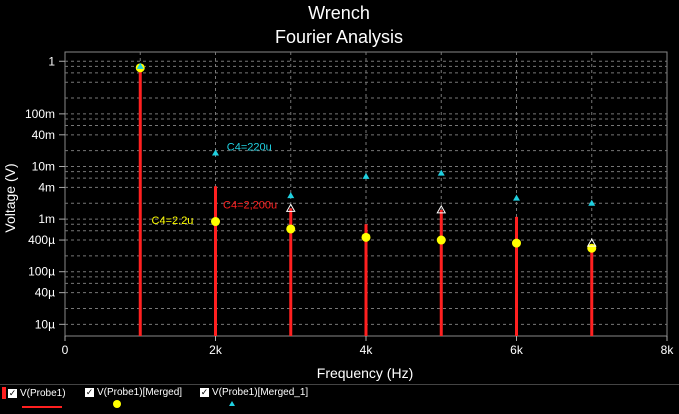 The image size is (679, 414). Describe the element at coordinates (668, 350) in the screenshot. I see `x-tick-label: 8k` at that location.